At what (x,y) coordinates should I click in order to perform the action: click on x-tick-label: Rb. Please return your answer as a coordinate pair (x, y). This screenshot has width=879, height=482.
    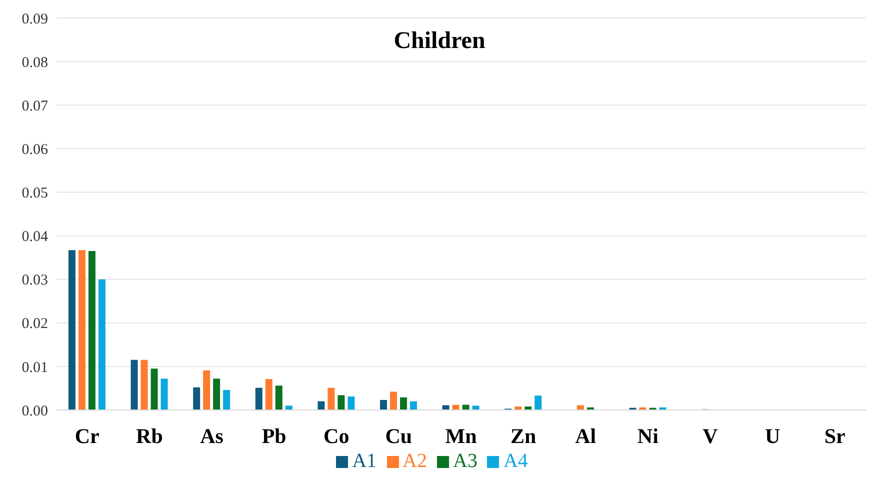
    Looking at the image, I should click on (149, 436).